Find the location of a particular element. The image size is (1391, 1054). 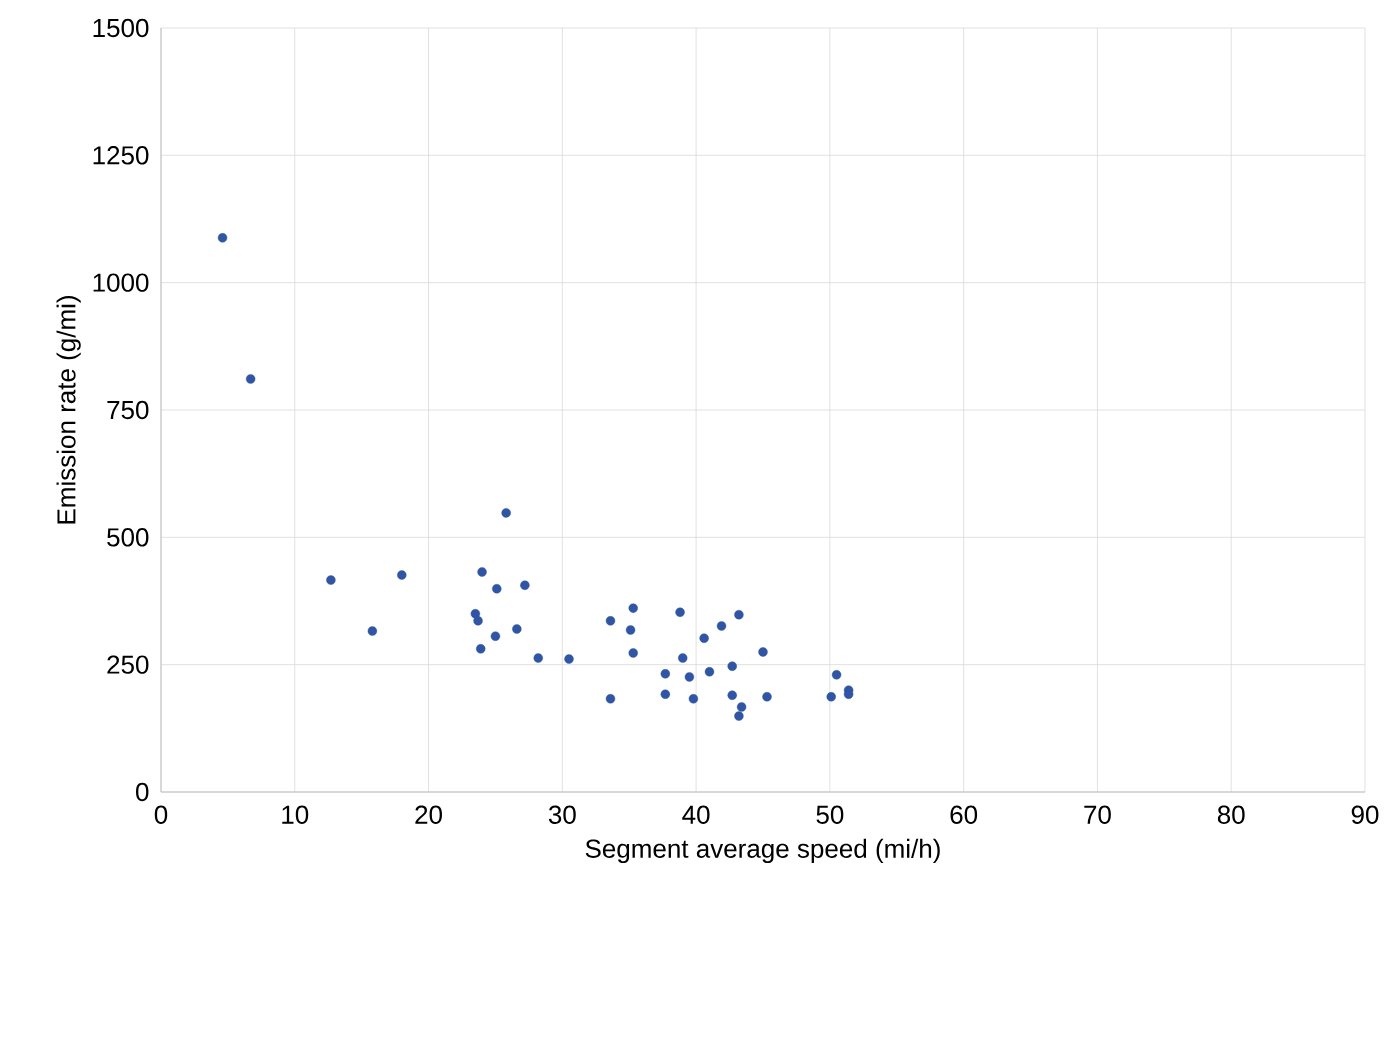

x-axis-title: Segment average speed (mi/h) is located at coordinates (762, 851).